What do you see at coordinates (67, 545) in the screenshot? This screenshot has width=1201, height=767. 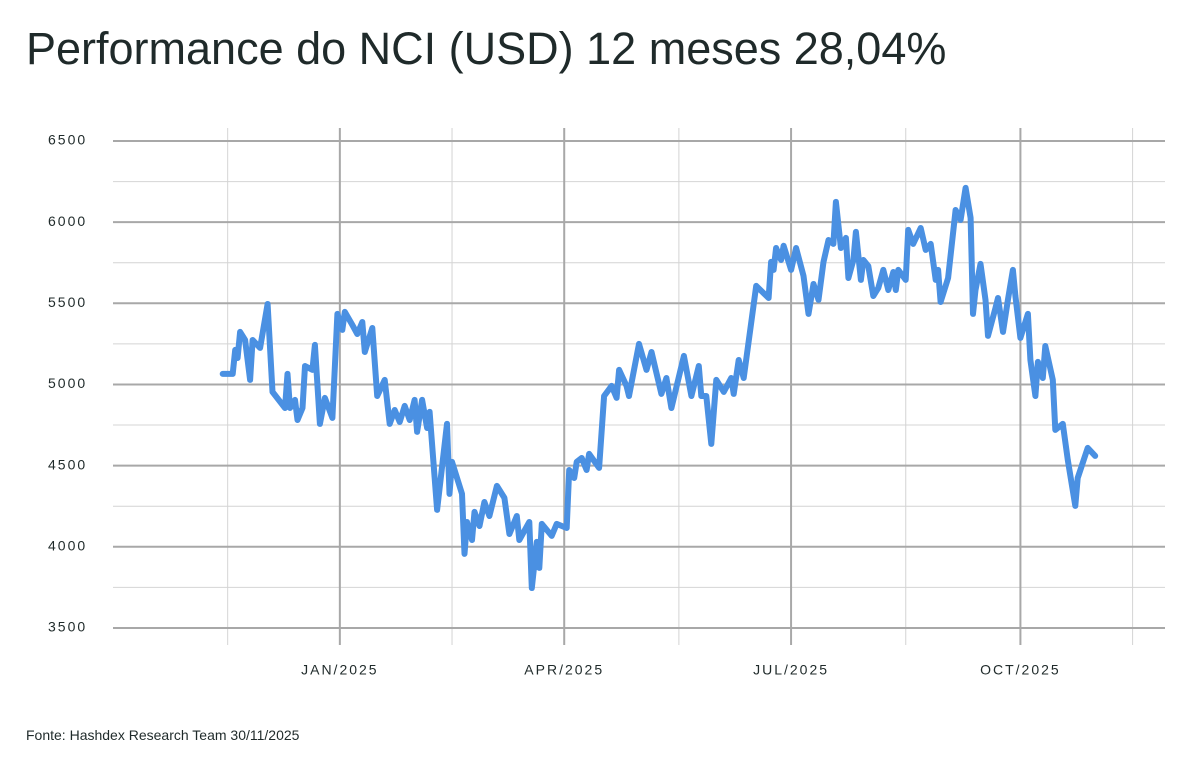 I see `y-tick-label: 4000` at bounding box center [67, 545].